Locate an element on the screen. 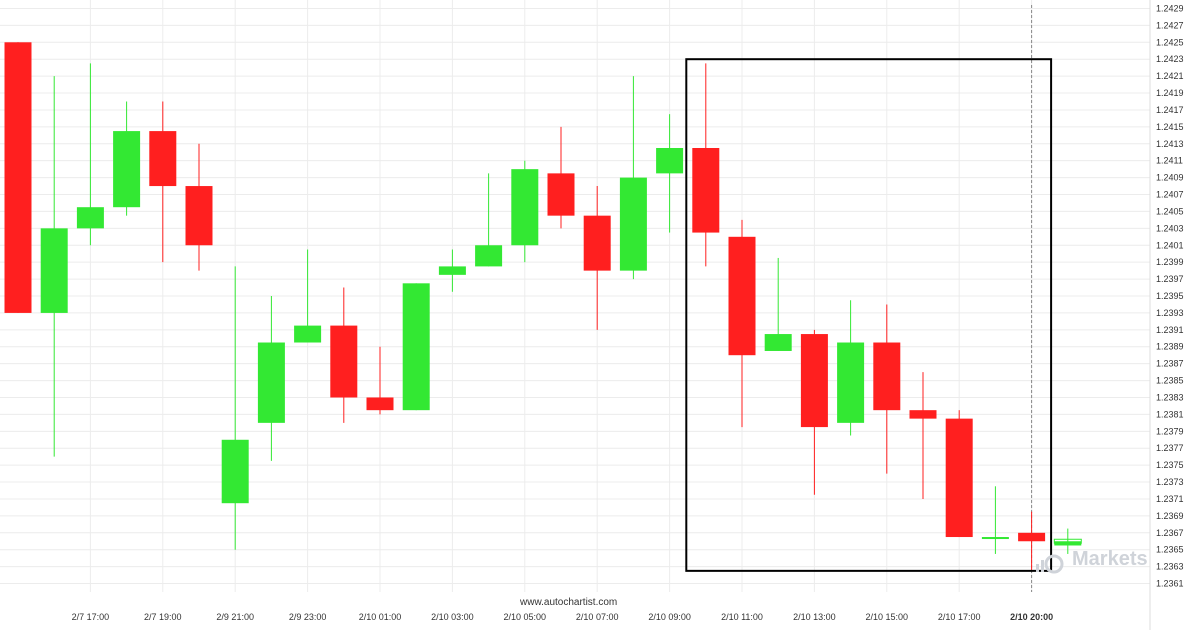  x-tick-label: 2/9 21:00 is located at coordinates (235, 617).